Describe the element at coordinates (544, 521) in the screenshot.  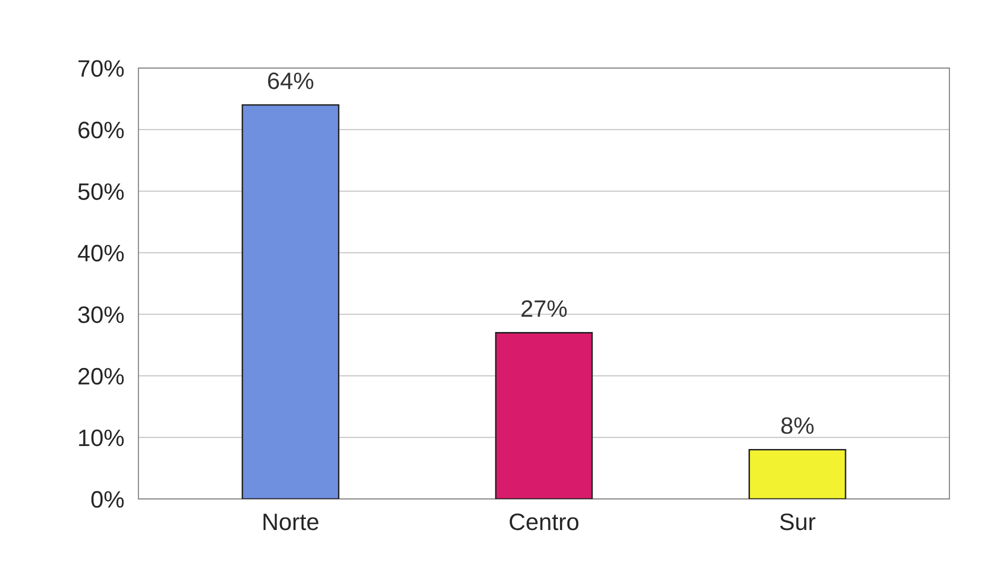
I see `x-tick-label: Centro` at that location.